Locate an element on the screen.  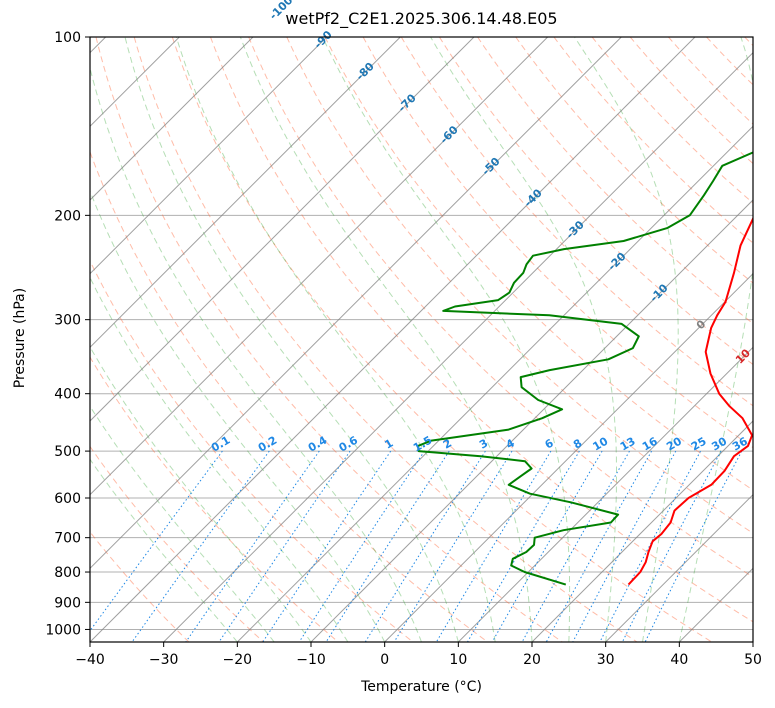
isotherm-label: -50 is located at coordinates (490, 166).